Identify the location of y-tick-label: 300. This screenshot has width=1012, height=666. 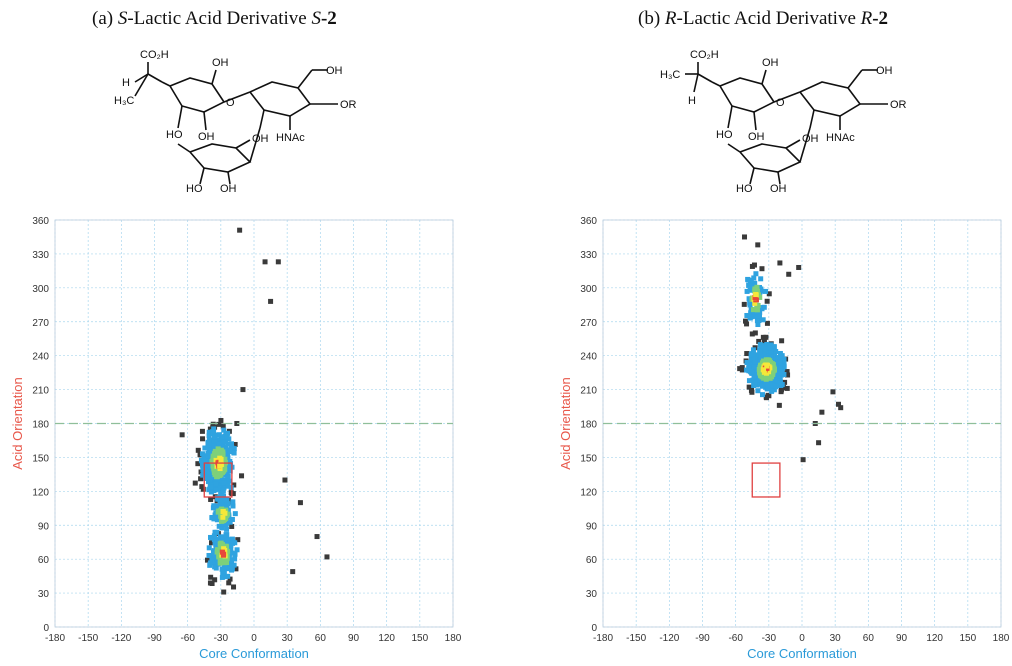
(588, 289).